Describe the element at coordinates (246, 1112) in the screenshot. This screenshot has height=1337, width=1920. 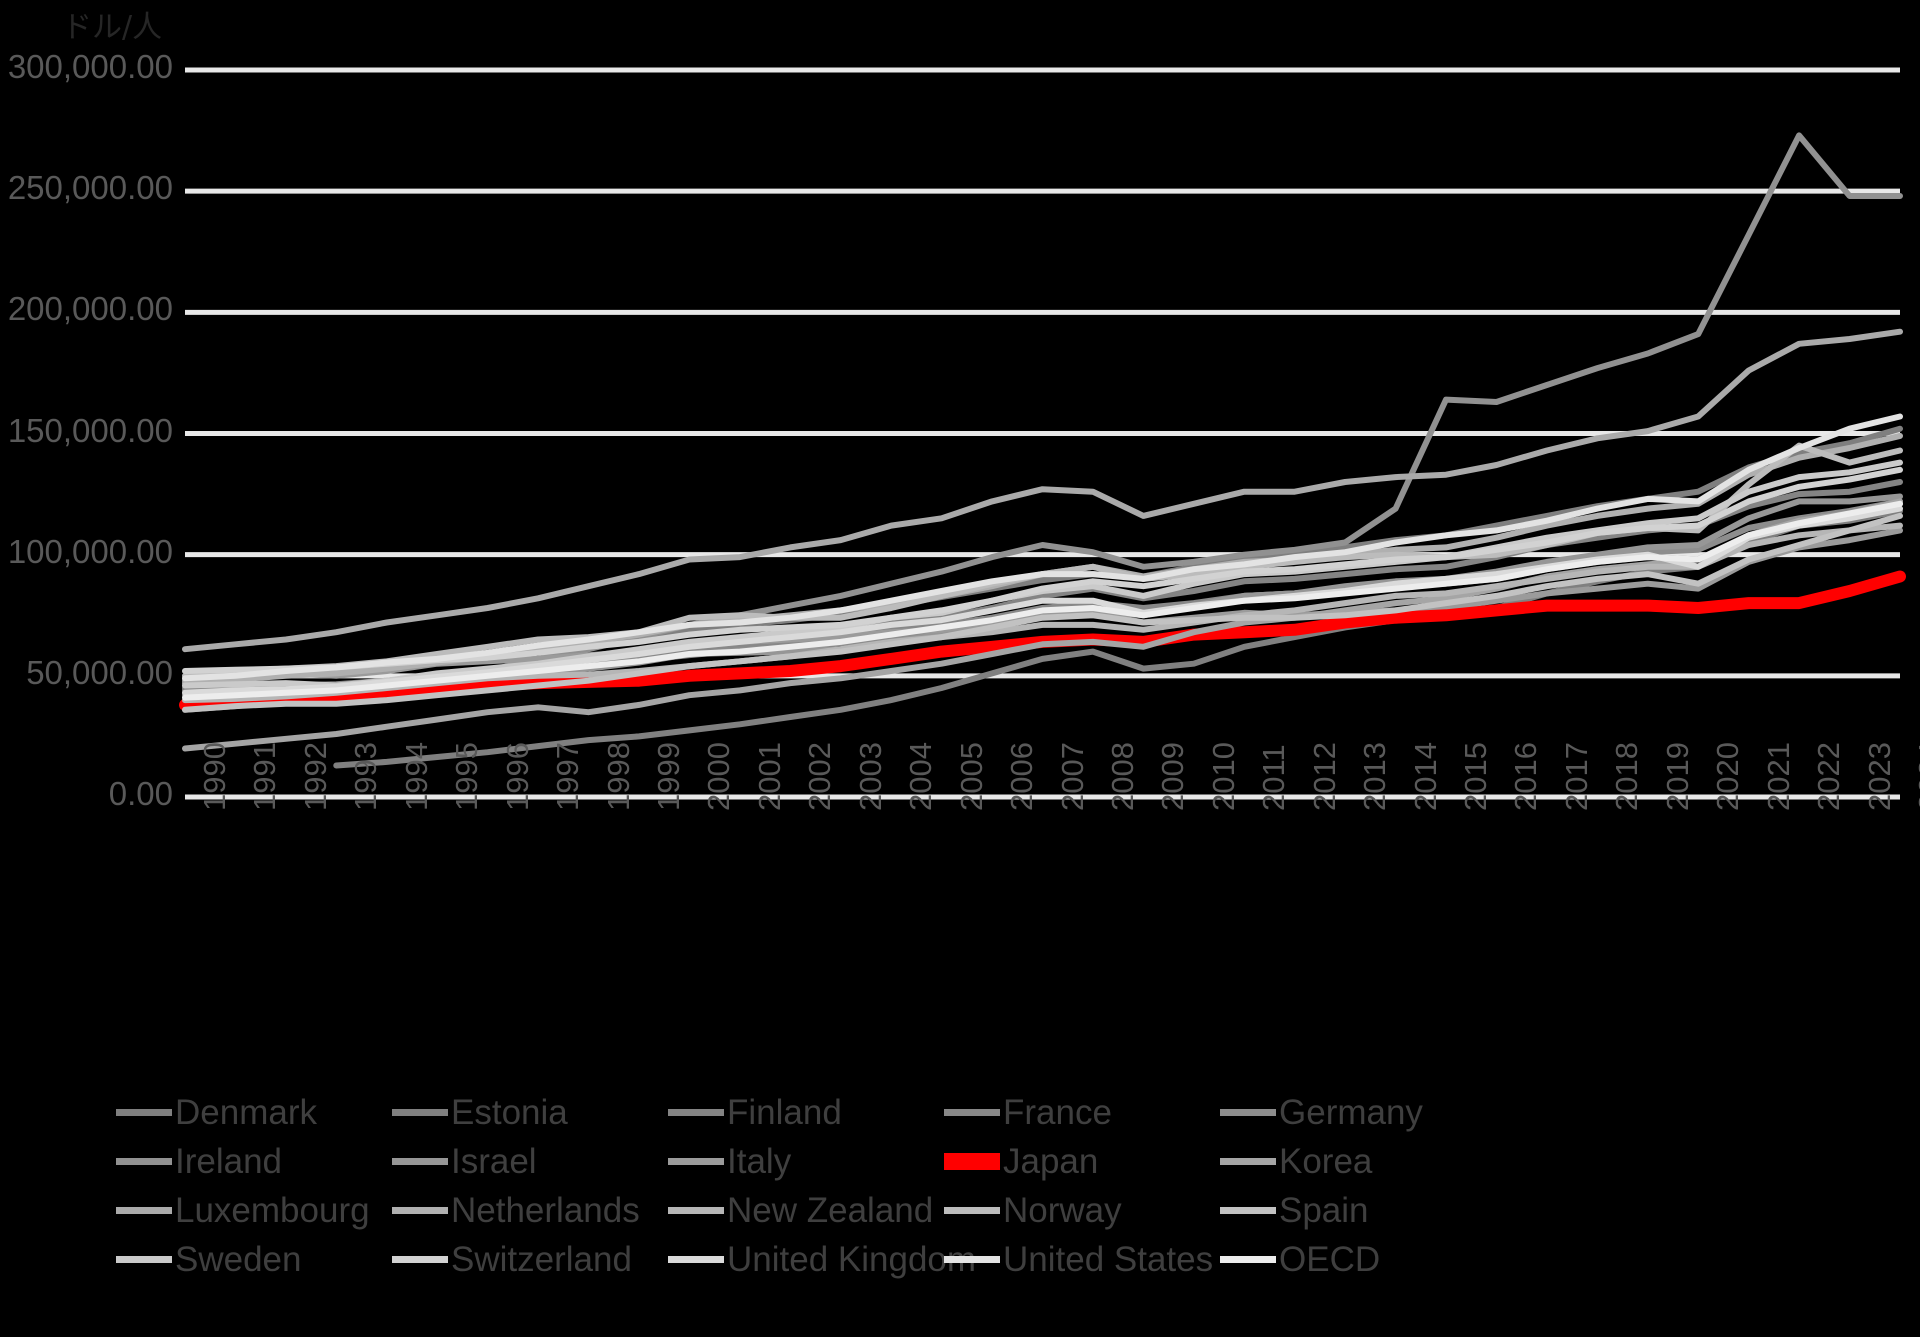
I see `legend-label: Denmark` at that location.